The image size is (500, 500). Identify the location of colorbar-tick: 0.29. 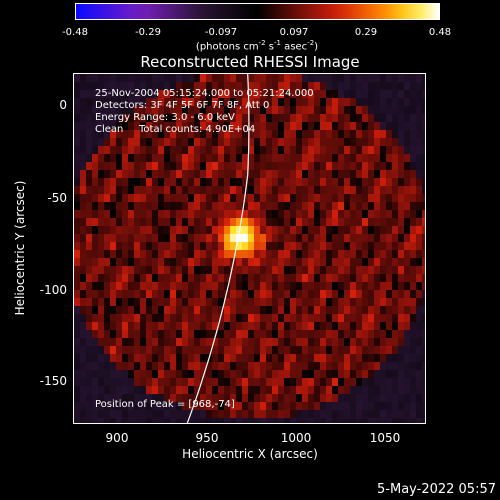
(366, 32).